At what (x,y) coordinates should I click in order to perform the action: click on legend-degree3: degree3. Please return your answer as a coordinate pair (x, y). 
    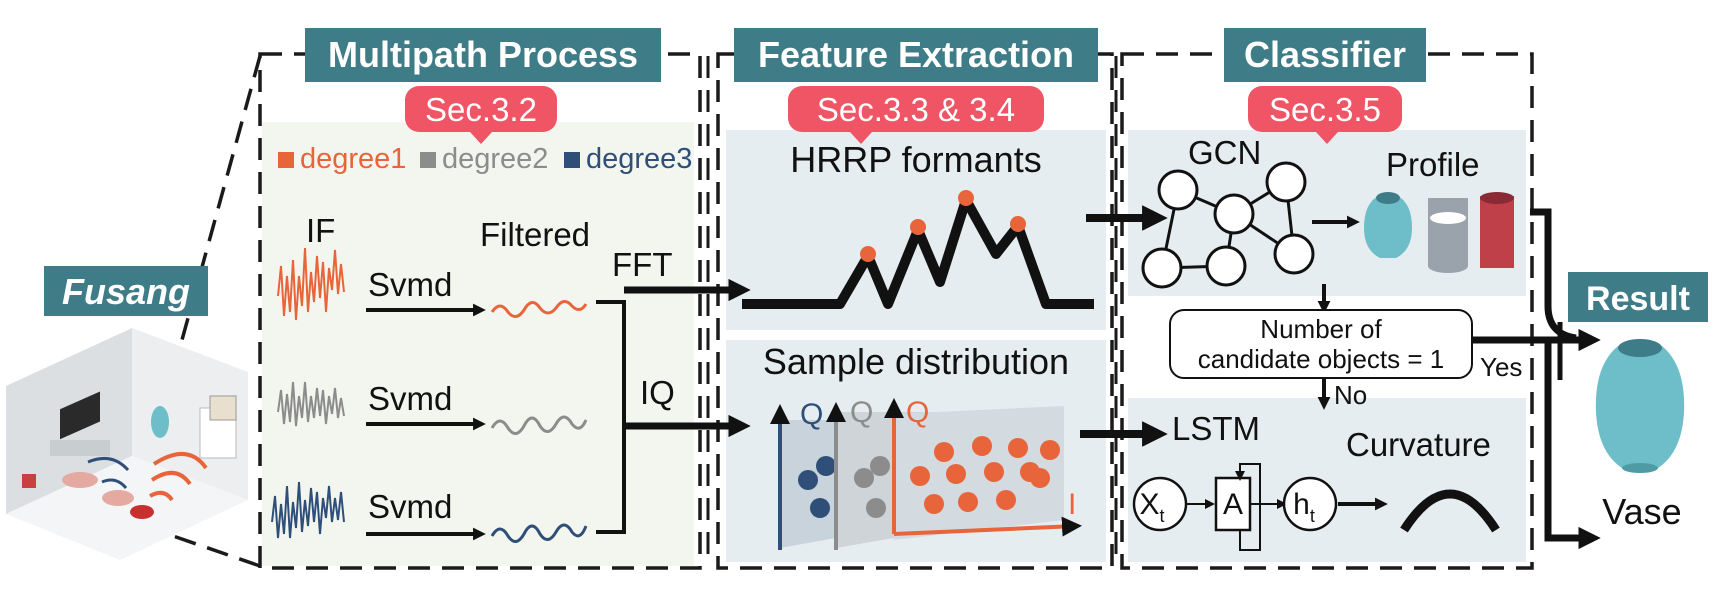
    Looking at the image, I should click on (639, 159).